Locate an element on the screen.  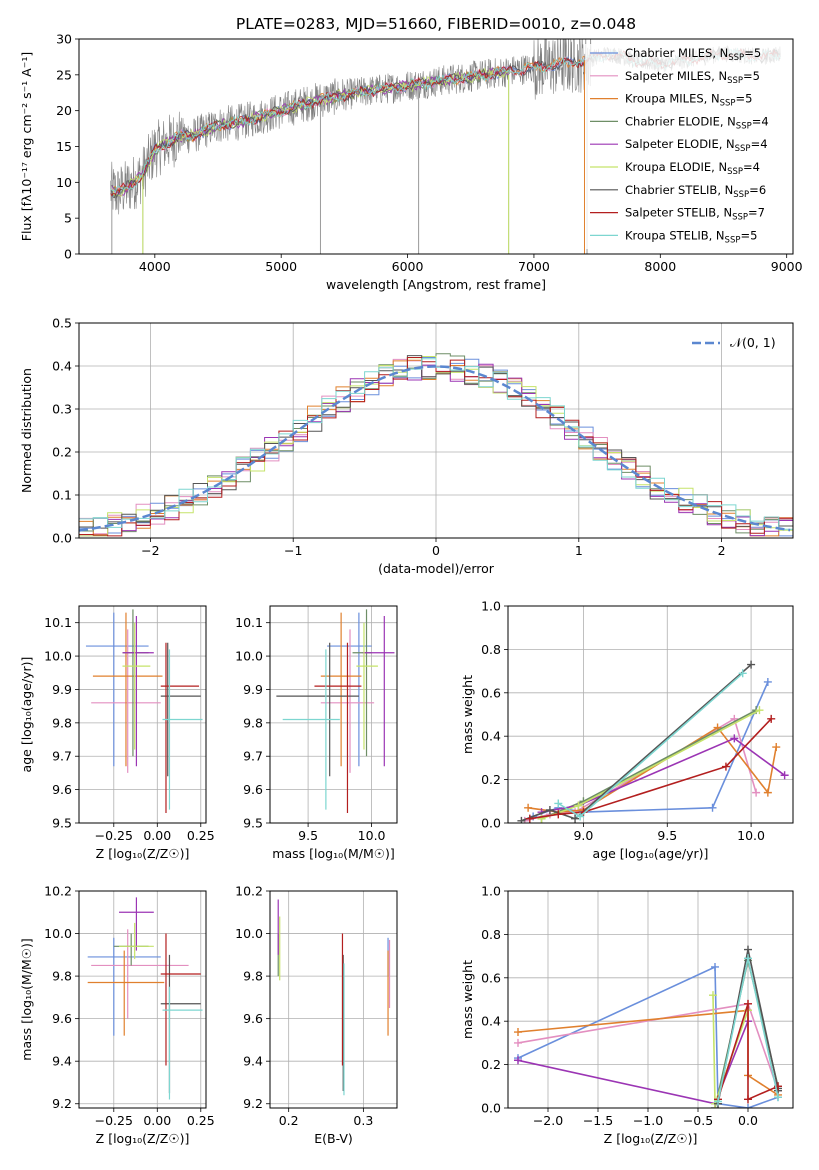
residual-histogram-chabrier-stelib is located at coordinates (436, 442).